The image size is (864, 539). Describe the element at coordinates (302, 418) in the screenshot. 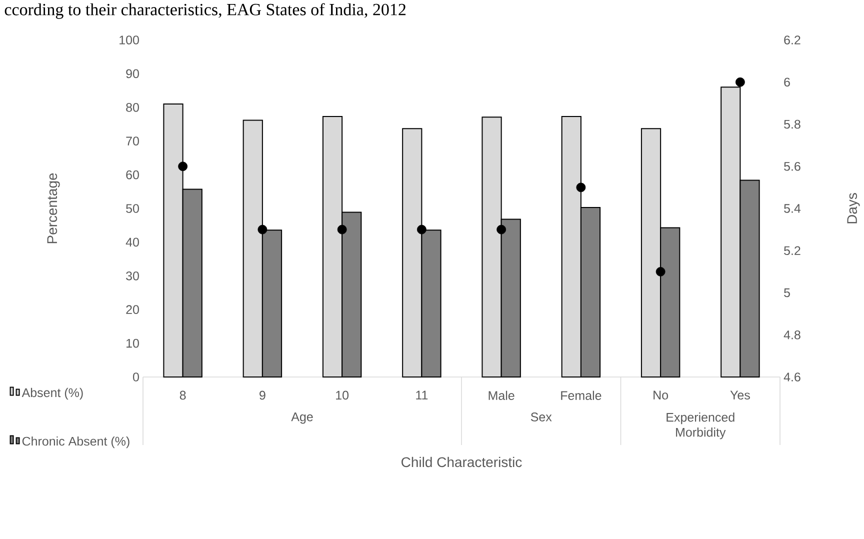

I see `text: Age` at that location.